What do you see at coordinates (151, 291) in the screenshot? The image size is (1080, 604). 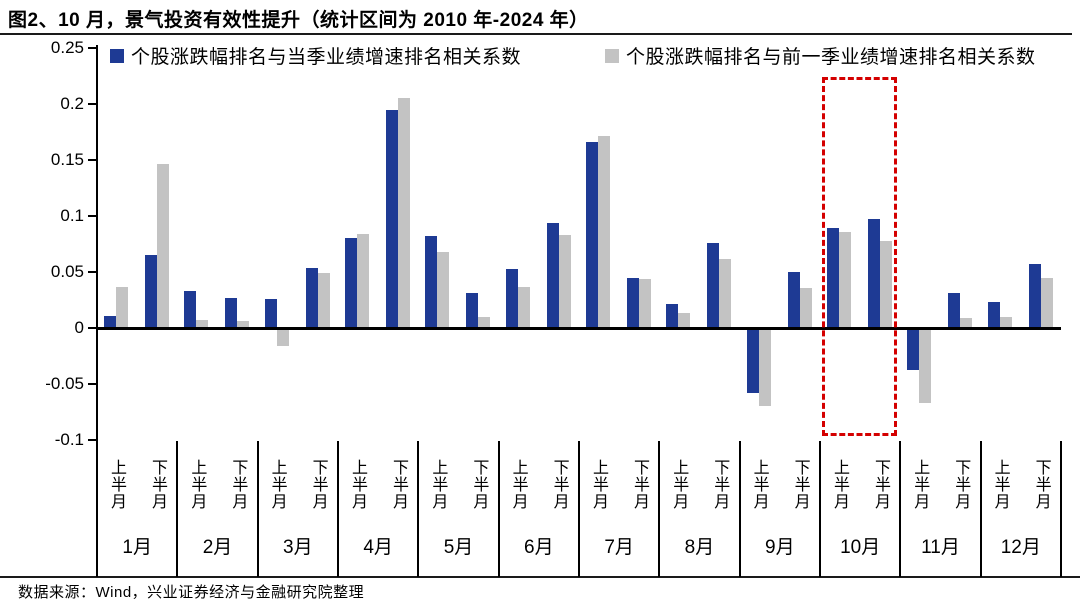 I see `bar-current-1月-下半月` at bounding box center [151, 291].